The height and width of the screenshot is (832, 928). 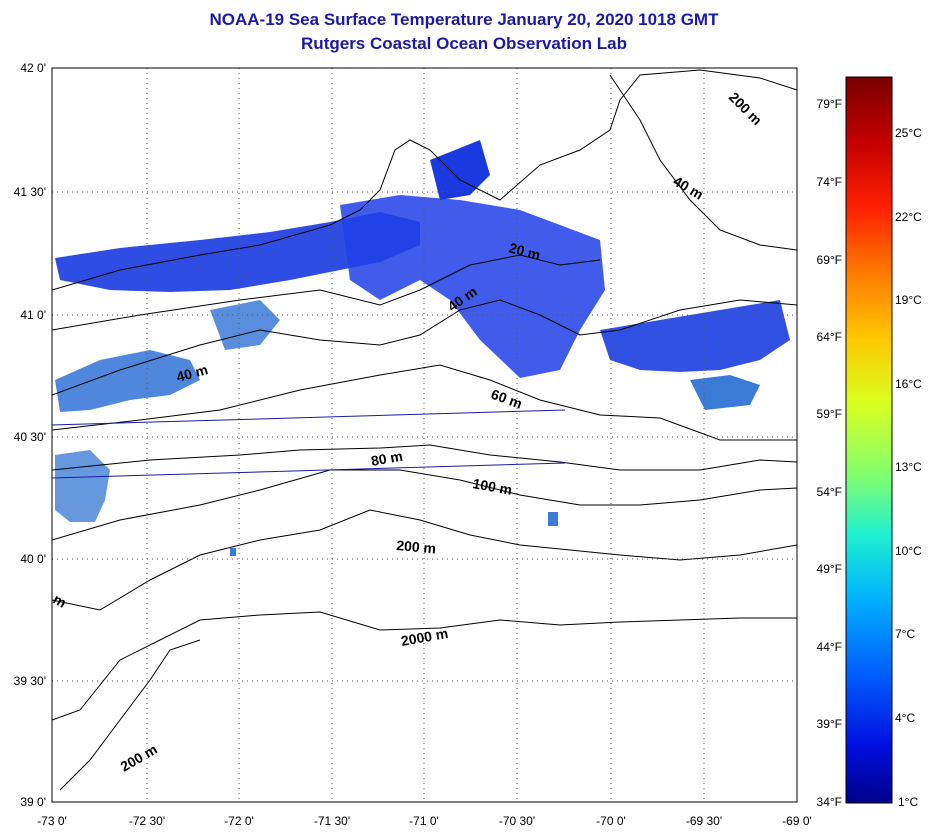 What do you see at coordinates (387, 458) in the screenshot?
I see `depth-label: 80 m` at bounding box center [387, 458].